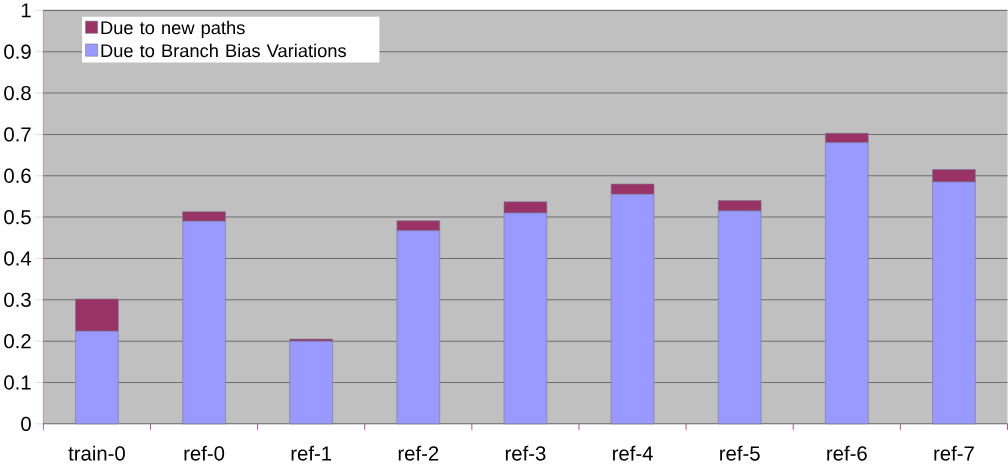 This screenshot has width=1008, height=464. Describe the element at coordinates (18, 258) in the screenshot. I see `y-tick-label: 0.4` at that location.